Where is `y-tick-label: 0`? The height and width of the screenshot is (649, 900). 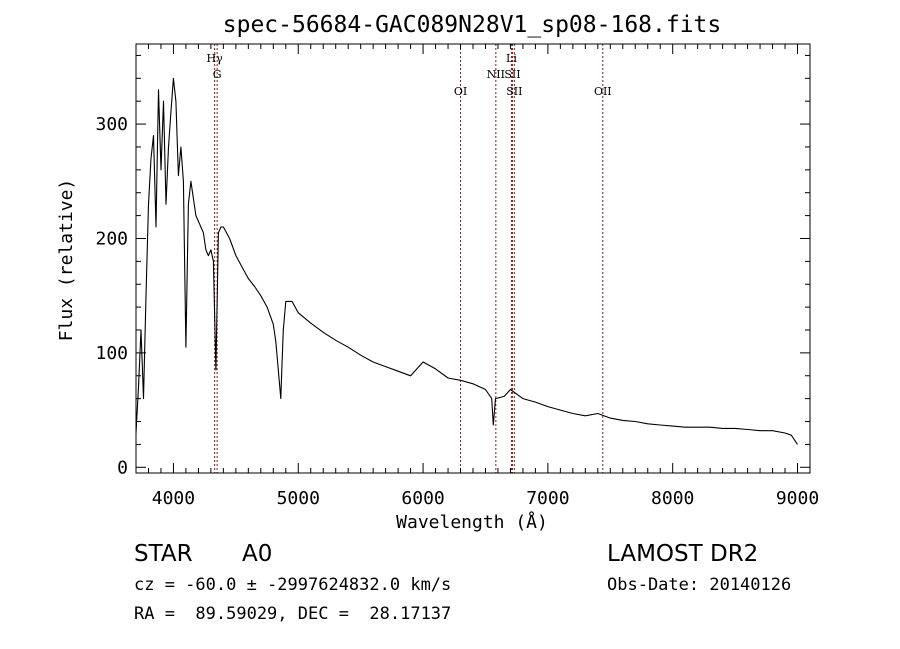 y-tick-label: 0 is located at coordinates (122, 467).